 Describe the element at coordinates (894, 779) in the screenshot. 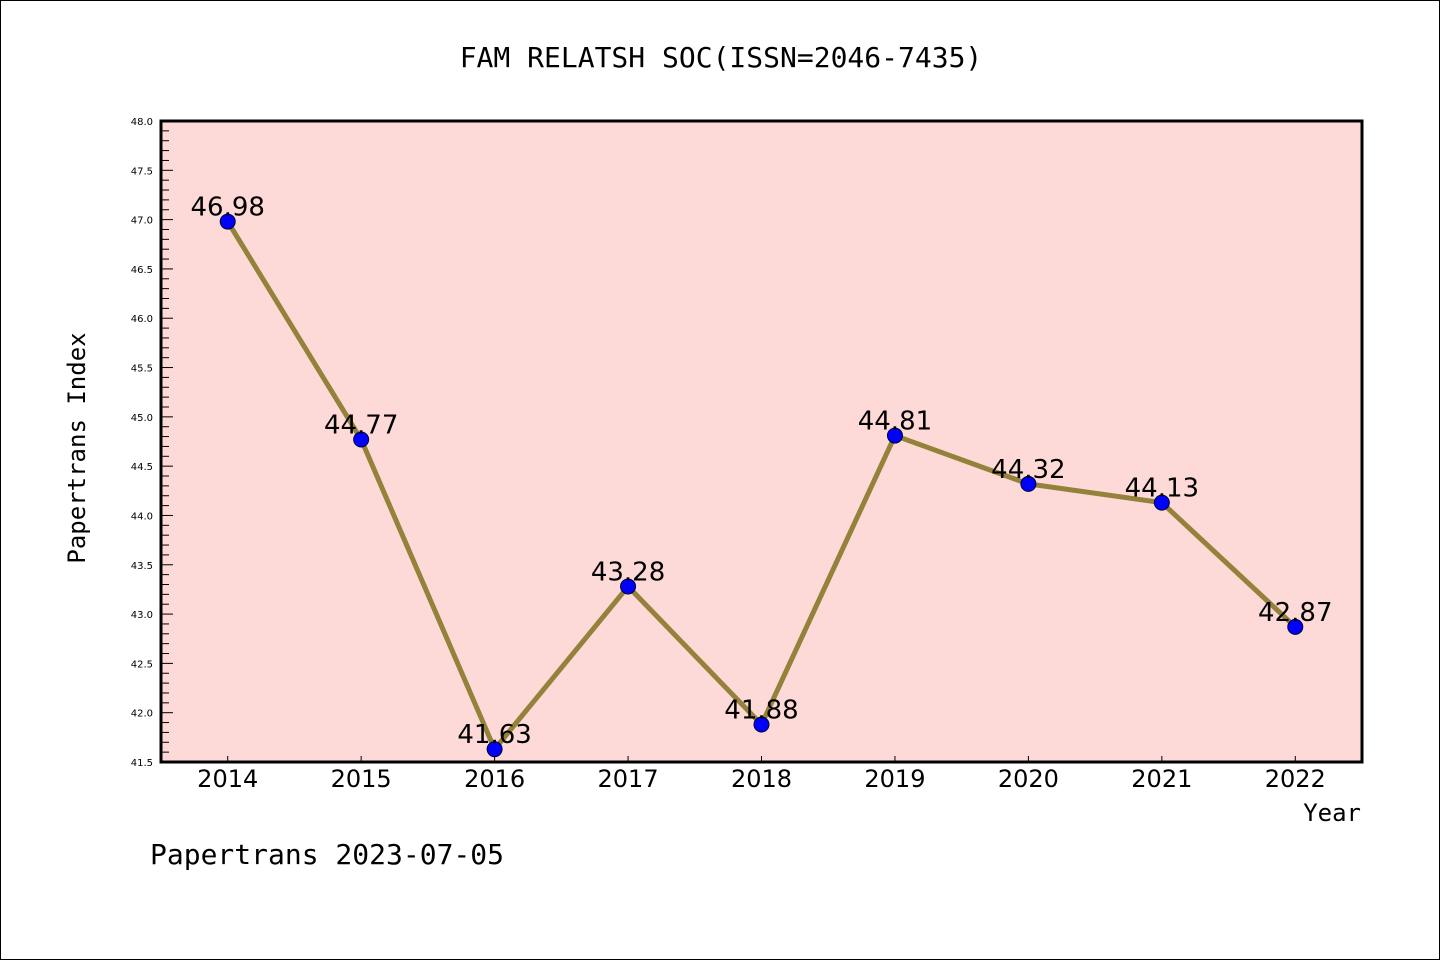

I see `x-tick-label: 2019` at that location.